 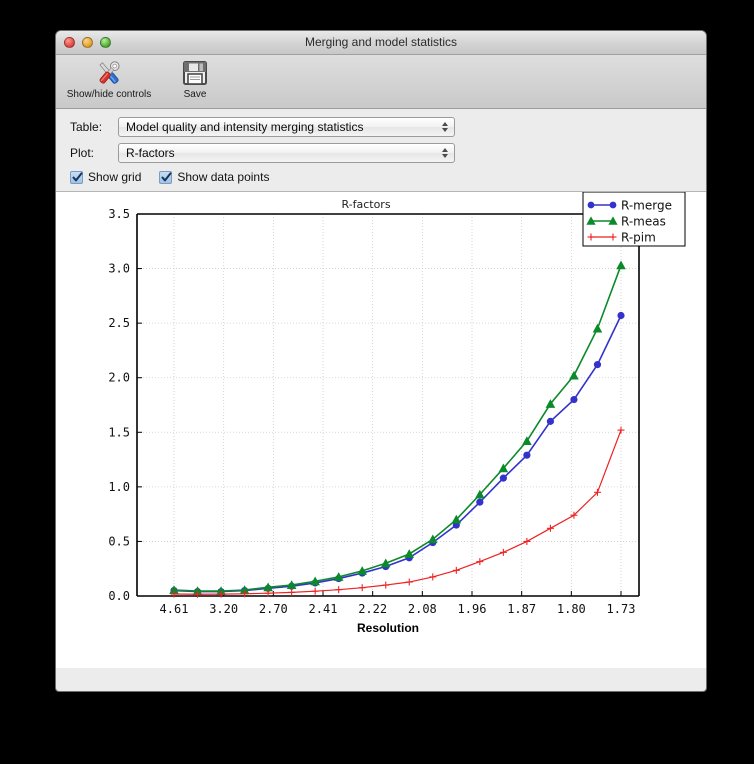 I want to click on x-tick-label: 1.96, so click(x=472, y=609).